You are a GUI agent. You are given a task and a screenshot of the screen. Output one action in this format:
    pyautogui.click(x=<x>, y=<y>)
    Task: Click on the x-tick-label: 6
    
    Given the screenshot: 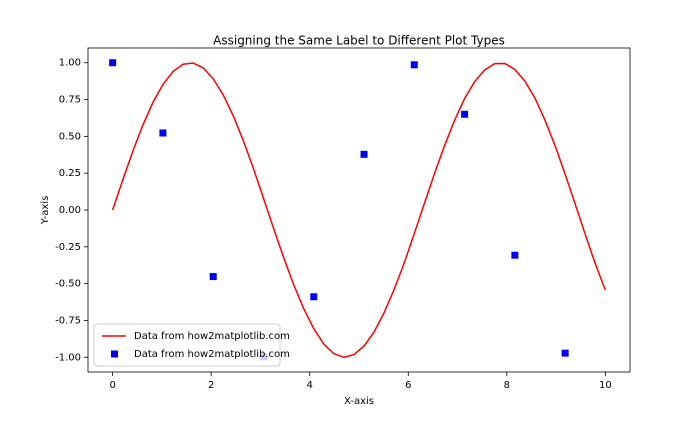 What is the action you would take?
    pyautogui.click(x=408, y=385)
    